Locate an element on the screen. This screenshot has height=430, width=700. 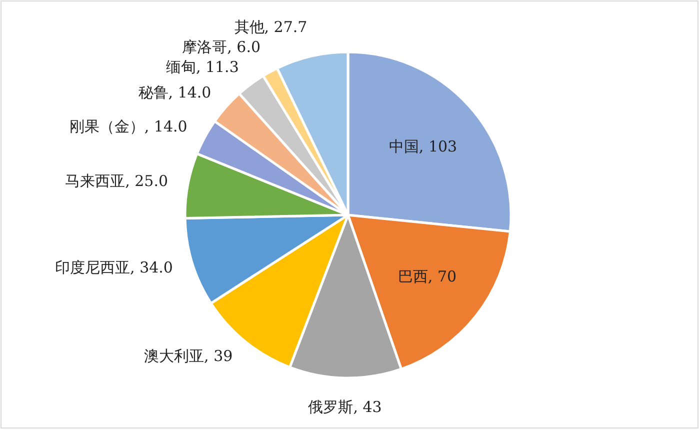
slice-label: 缅甸, 11.3 is located at coordinates (202, 67).